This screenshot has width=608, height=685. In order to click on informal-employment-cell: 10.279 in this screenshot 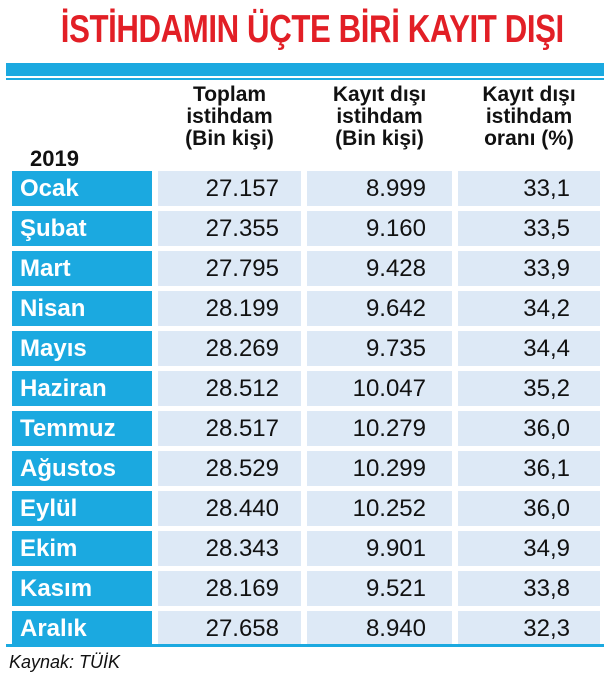, I will do `click(379, 428)`.